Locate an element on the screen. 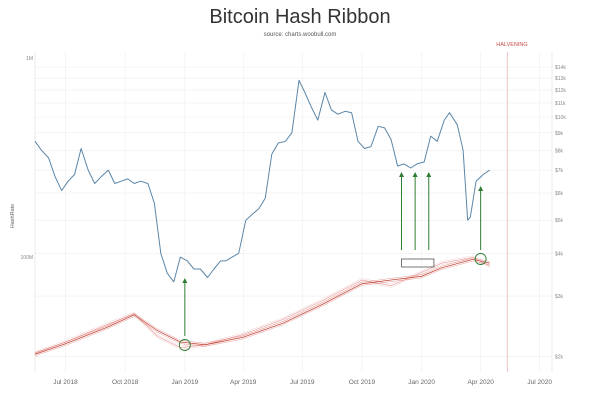 The width and height of the screenshot is (600, 412). x-tick-label: Oct 2018 is located at coordinates (125, 382).